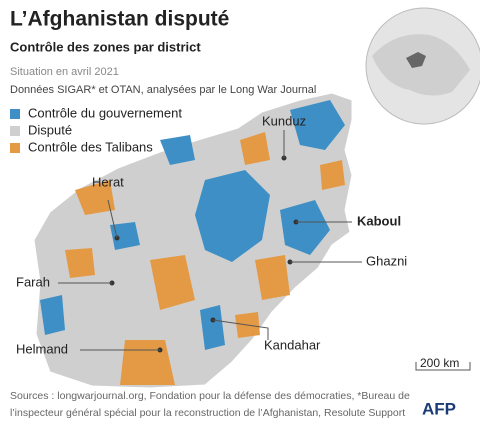 The width and height of the screenshot is (480, 428). I want to click on title: L’Afghanistan disputé, so click(119, 19).